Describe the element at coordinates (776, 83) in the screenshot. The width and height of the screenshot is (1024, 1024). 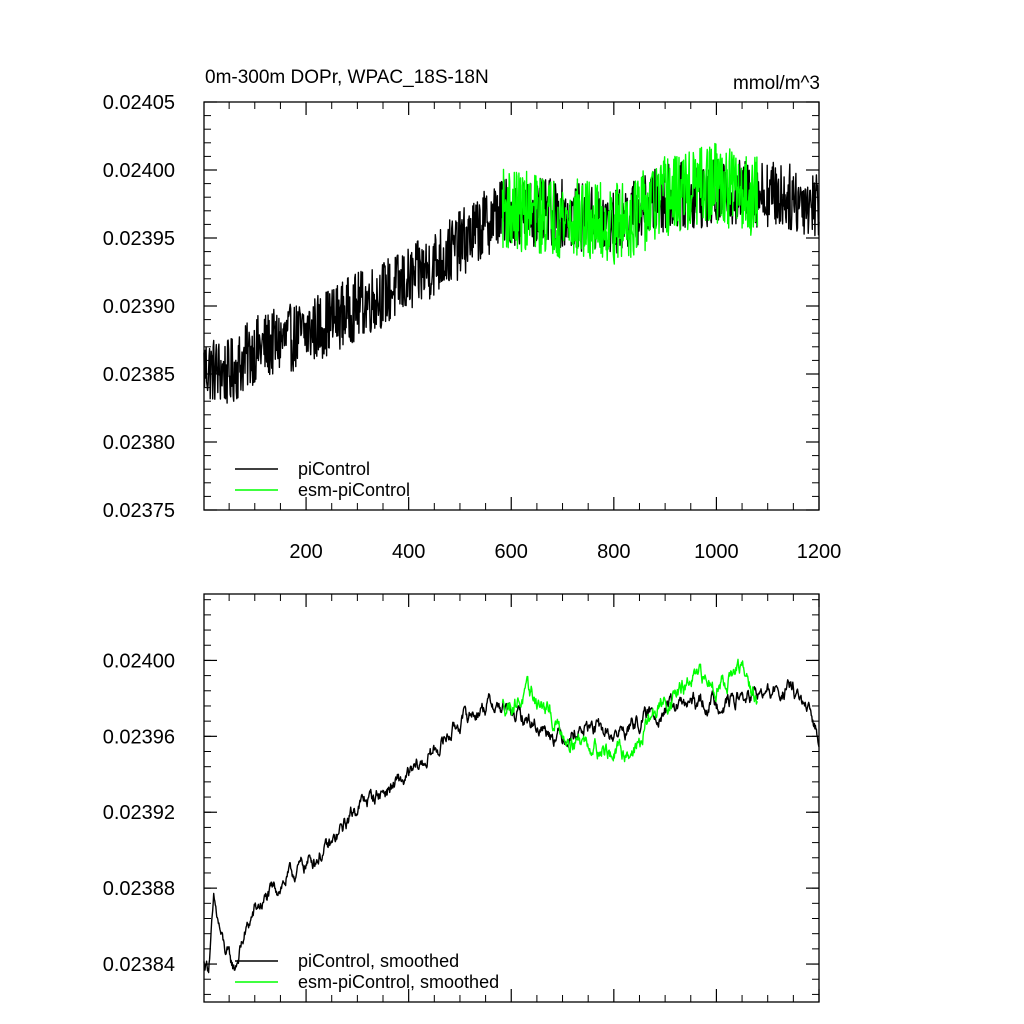
I see `top-panel-units: mmol/m^3` at that location.